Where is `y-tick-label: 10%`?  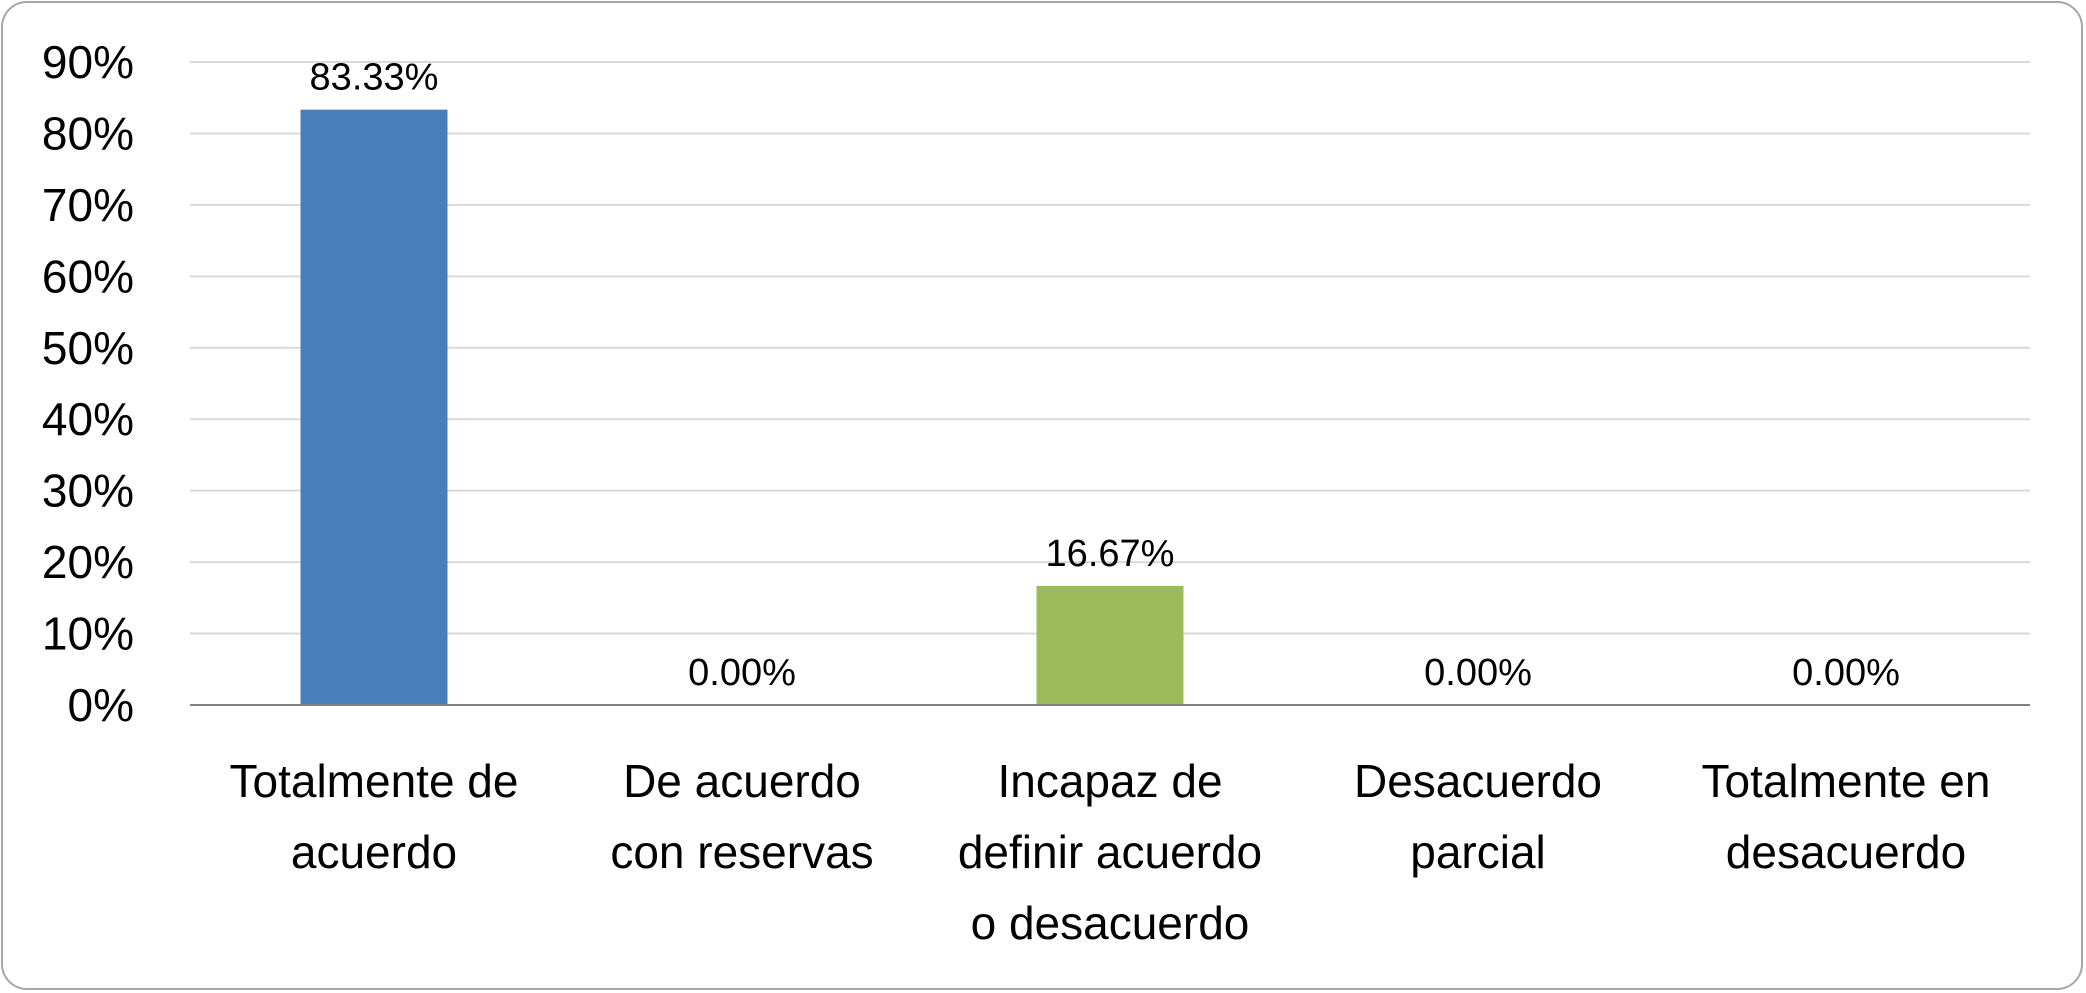
y-tick-label: 10% is located at coordinates (88, 634).